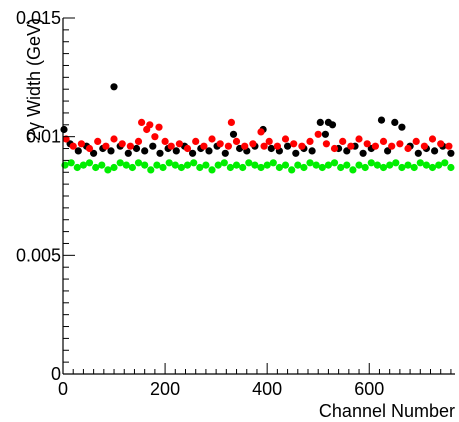 This screenshot has height=422, width=459. What do you see at coordinates (43, 137) in the screenshot?
I see `y-tick-label: 0.01` at bounding box center [43, 137].